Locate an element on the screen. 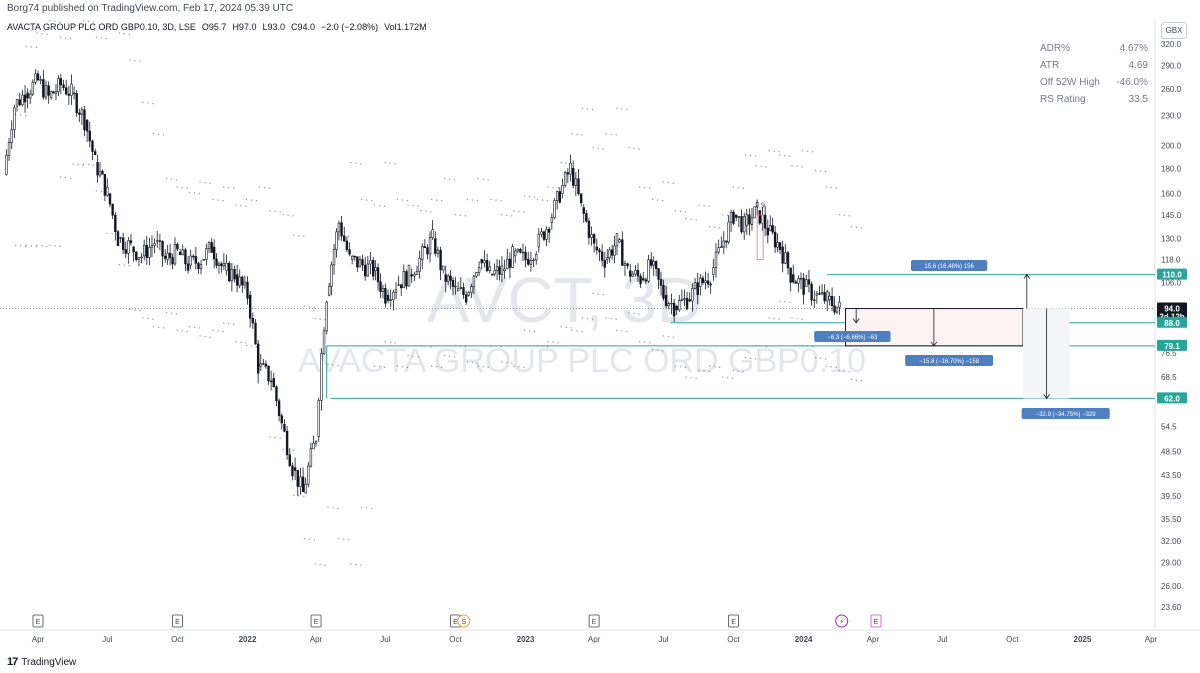 The height and width of the screenshot is (673, 1200). y-tick-label: 76.5 is located at coordinates (1169, 353).